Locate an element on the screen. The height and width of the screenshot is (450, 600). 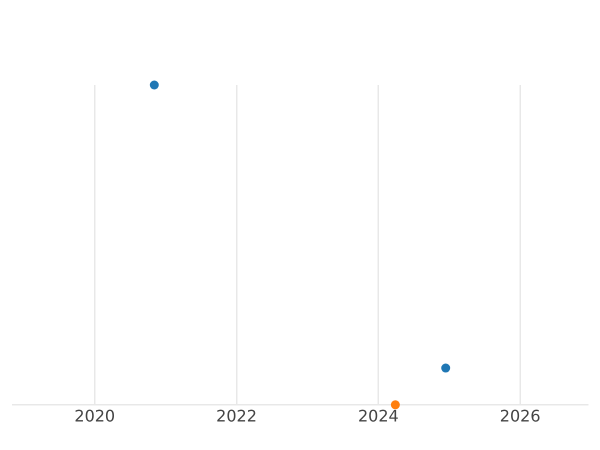
x-tick-label: 2026 is located at coordinates (520, 416).